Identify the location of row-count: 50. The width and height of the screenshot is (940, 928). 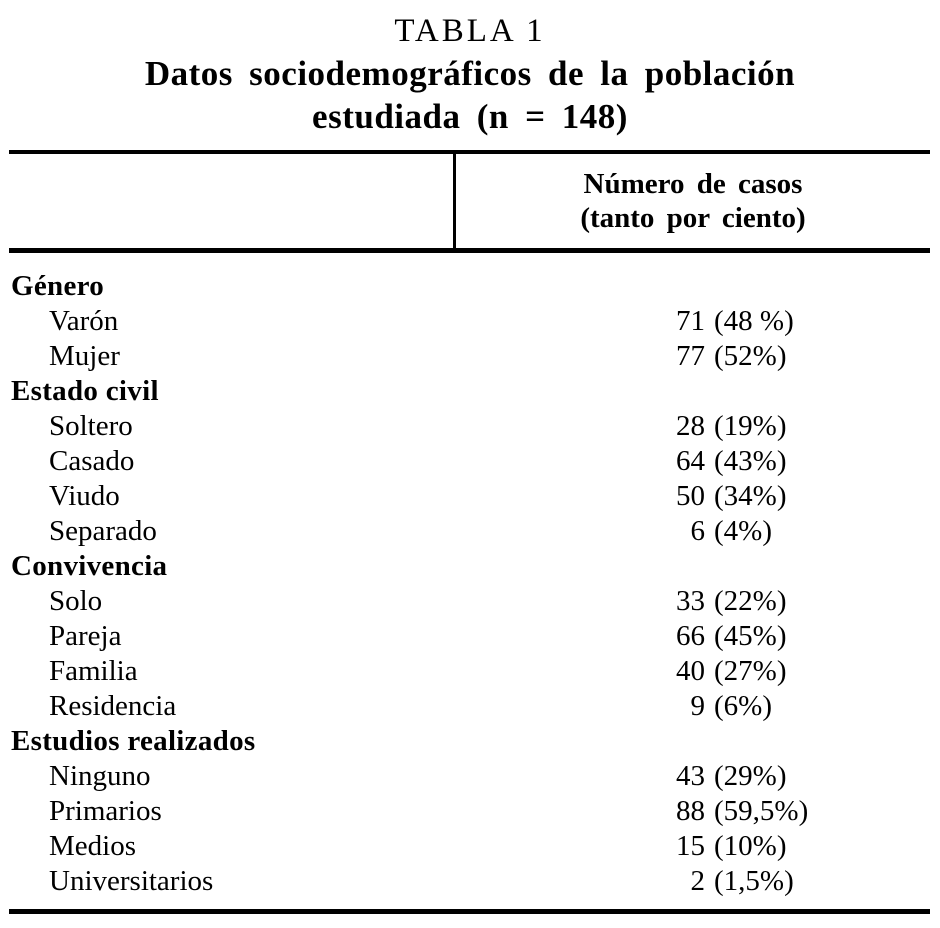
(690, 496).